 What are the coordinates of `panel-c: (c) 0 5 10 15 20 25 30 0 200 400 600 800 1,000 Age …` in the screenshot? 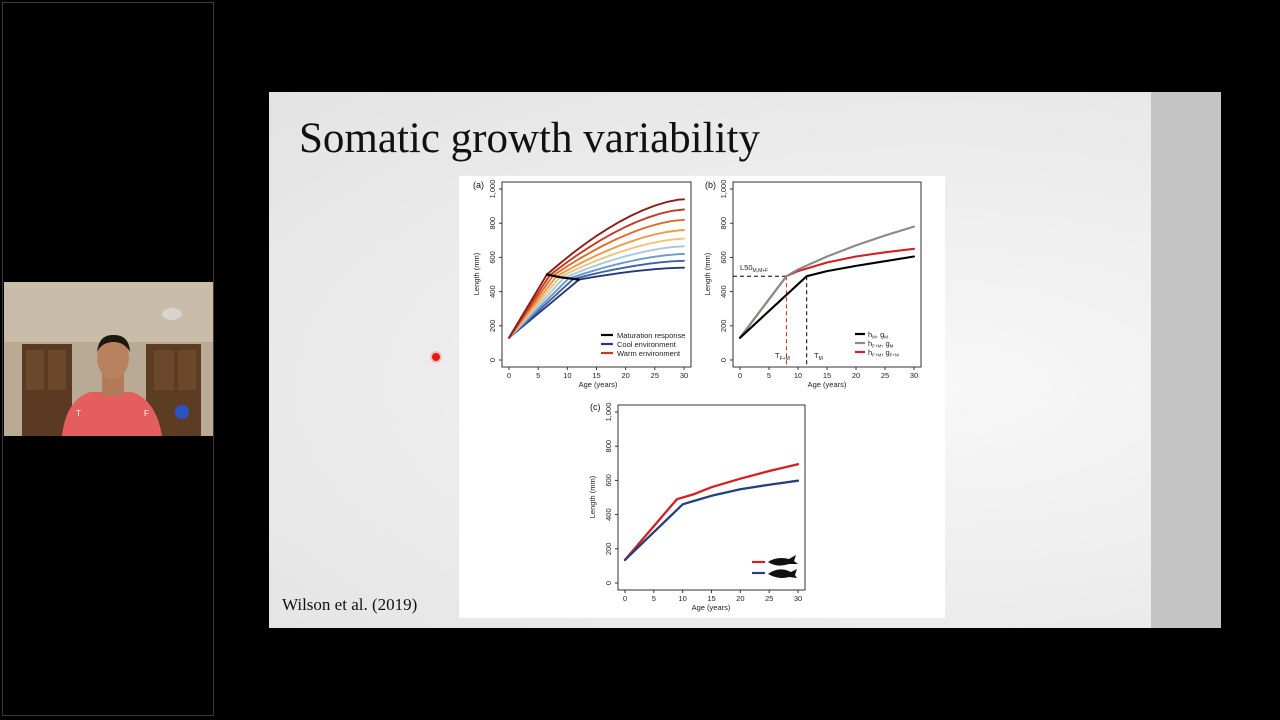 It's located at (697, 507).